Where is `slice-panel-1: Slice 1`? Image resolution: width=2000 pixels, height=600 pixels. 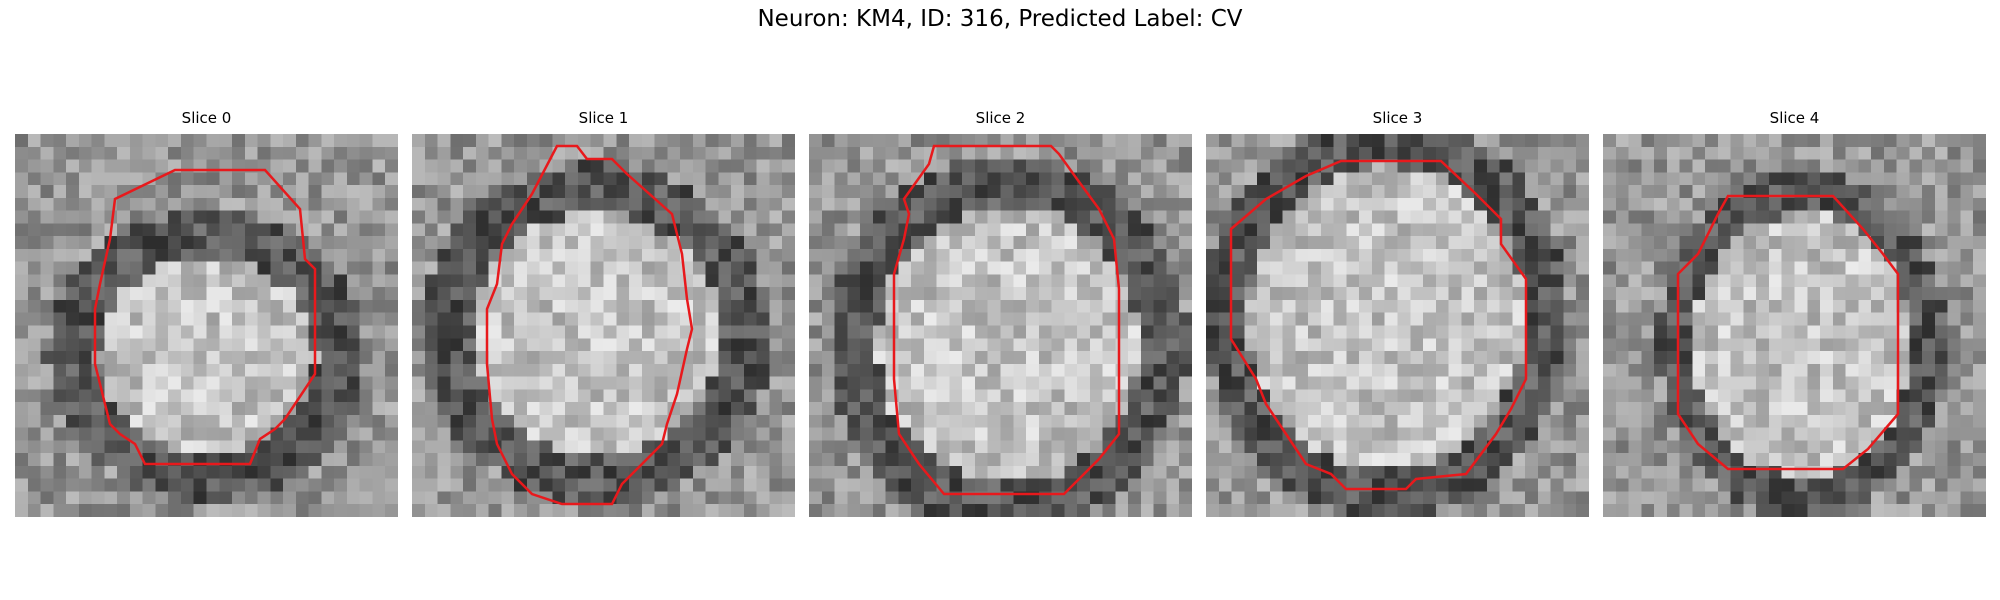
slice-panel-1: Slice 1 is located at coordinates (603, 312).